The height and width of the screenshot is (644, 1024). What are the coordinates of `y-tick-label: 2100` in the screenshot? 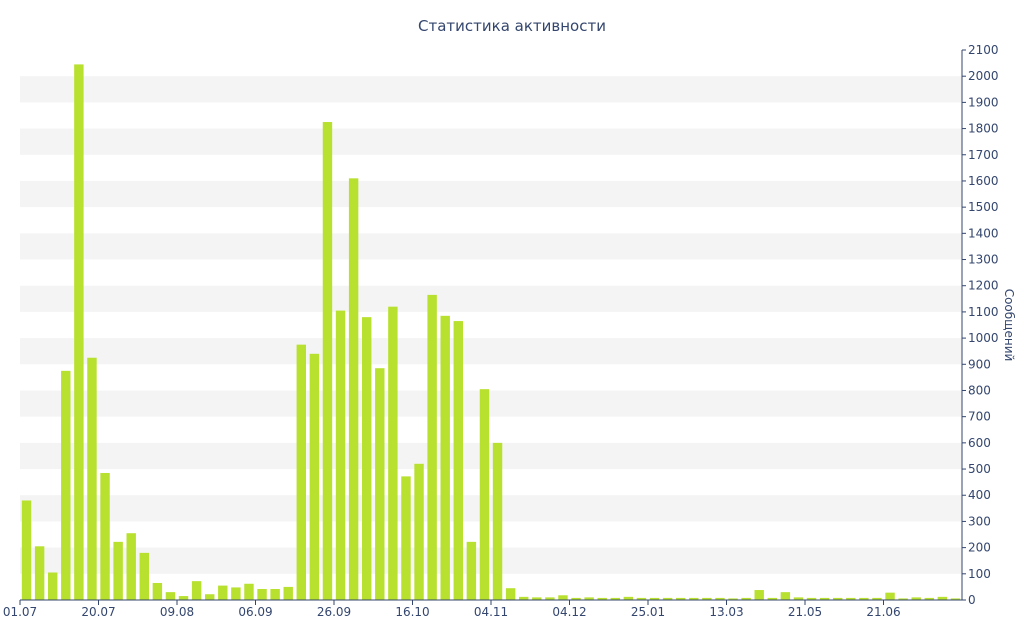 It's located at (983, 50).